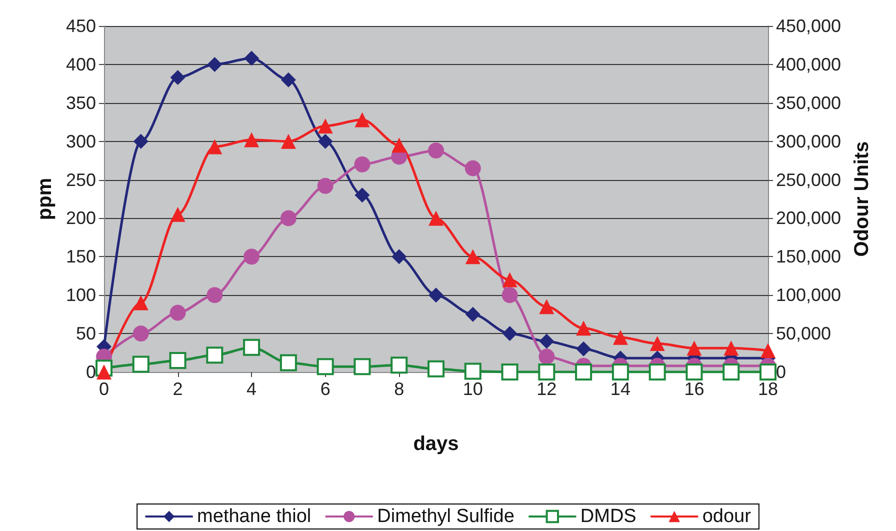 The height and width of the screenshot is (531, 896). Describe the element at coordinates (254, 516) in the screenshot. I see `legend-label: methane thiol` at that location.